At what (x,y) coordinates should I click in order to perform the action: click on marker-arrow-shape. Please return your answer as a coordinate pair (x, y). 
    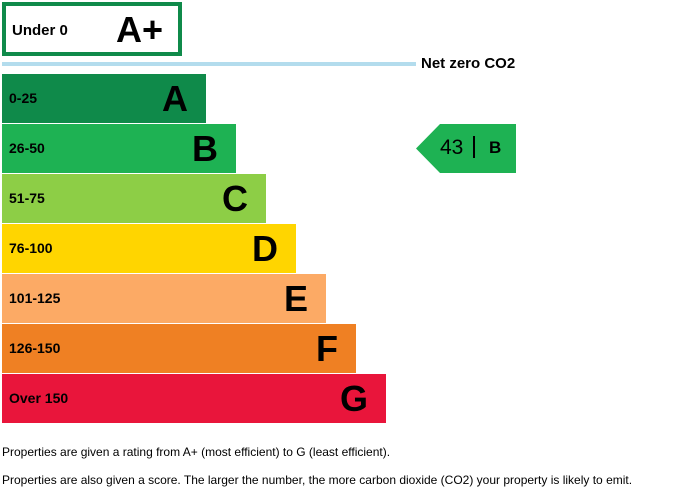
    Looking at the image, I should click on (466, 148).